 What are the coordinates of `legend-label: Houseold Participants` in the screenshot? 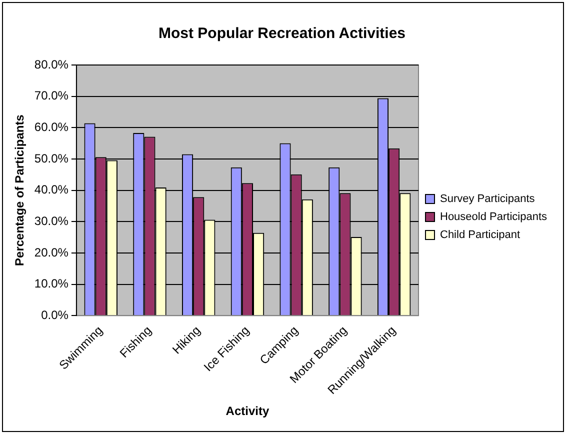 It's located at (494, 217).